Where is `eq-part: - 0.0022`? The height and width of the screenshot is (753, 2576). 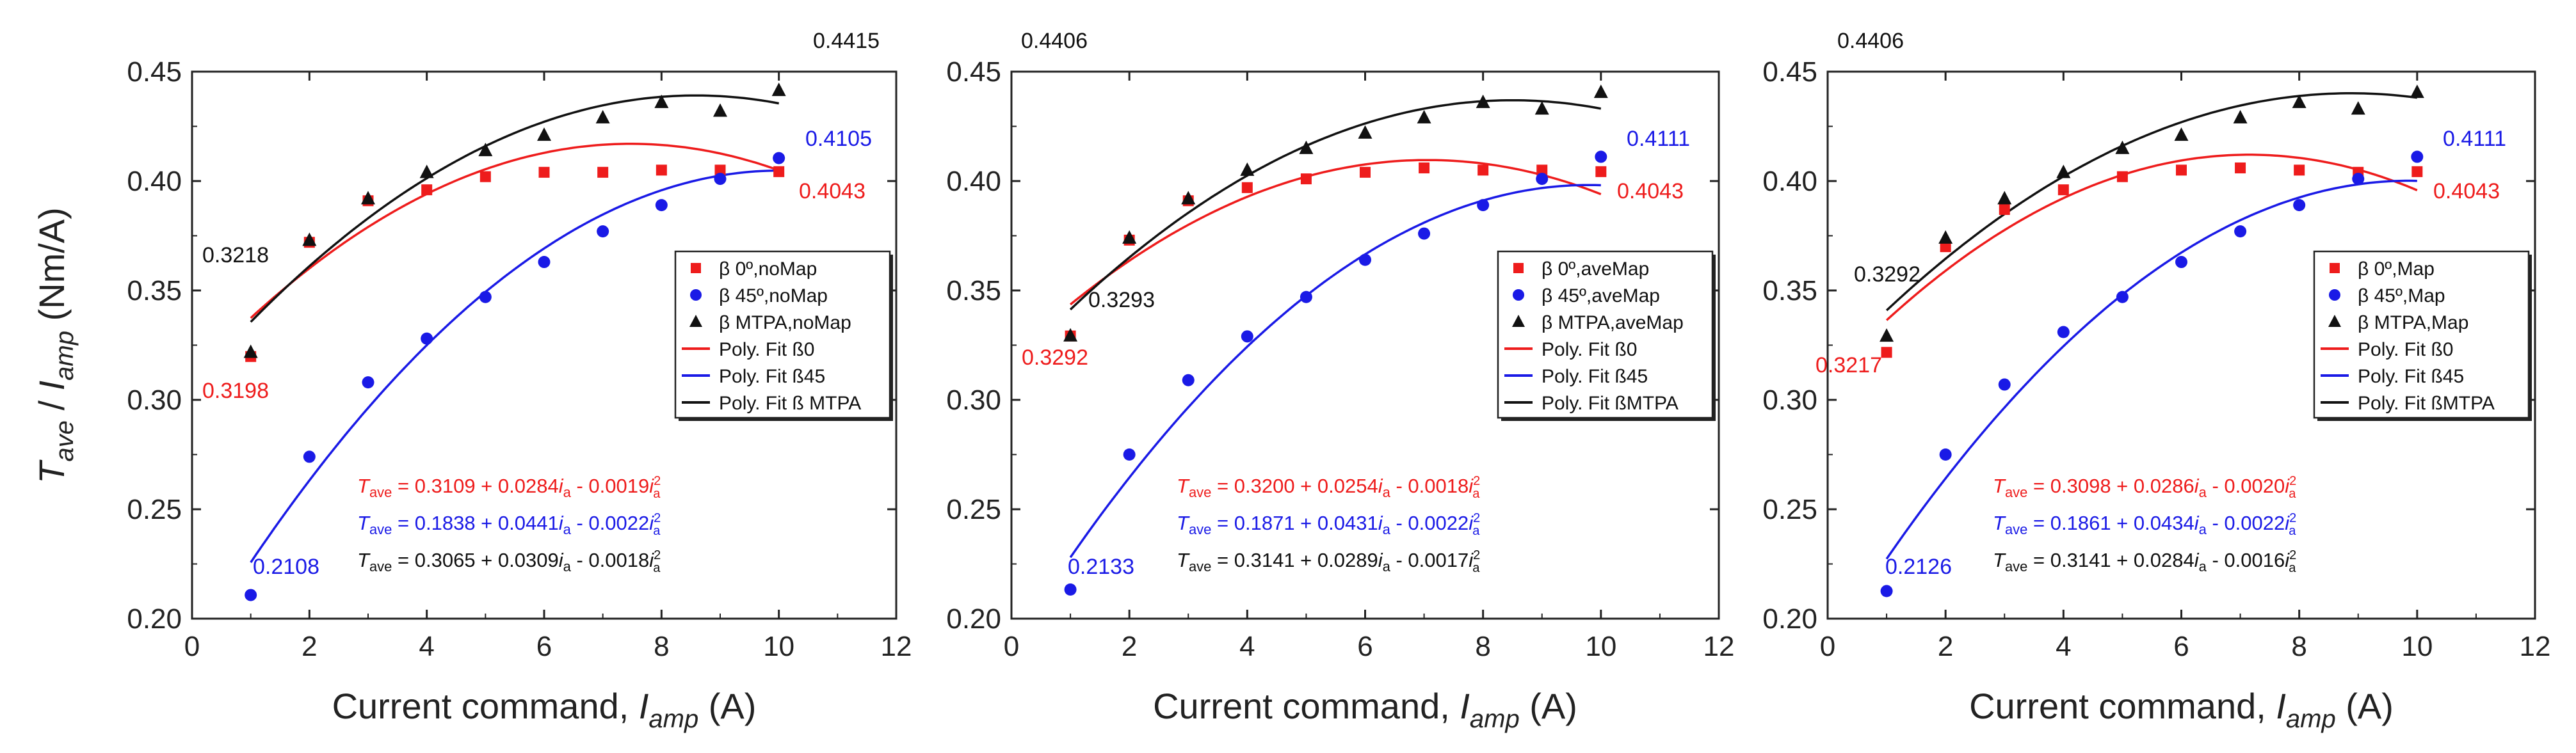 eq-part: - 0.0022 is located at coordinates (2246, 523).